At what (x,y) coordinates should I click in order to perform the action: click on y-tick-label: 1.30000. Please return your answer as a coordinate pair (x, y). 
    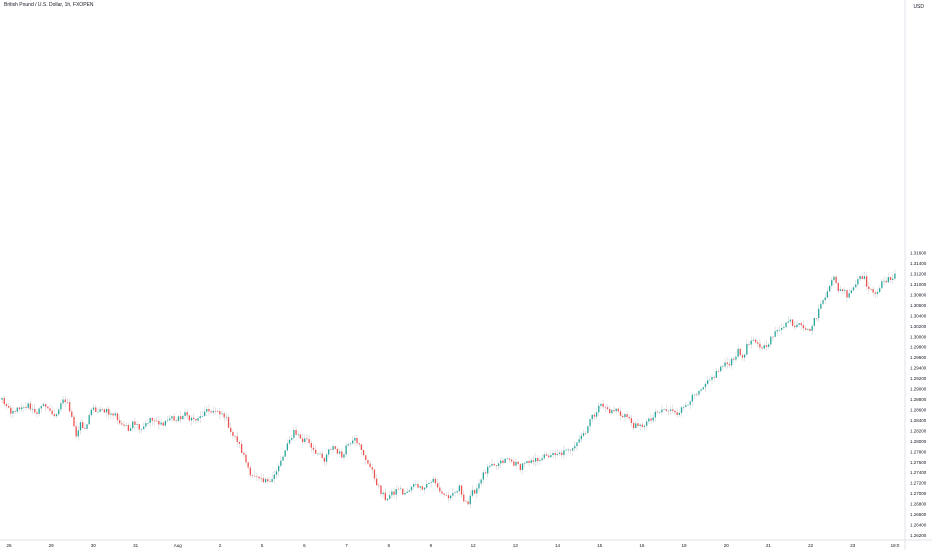
    Looking at the image, I should click on (918, 336).